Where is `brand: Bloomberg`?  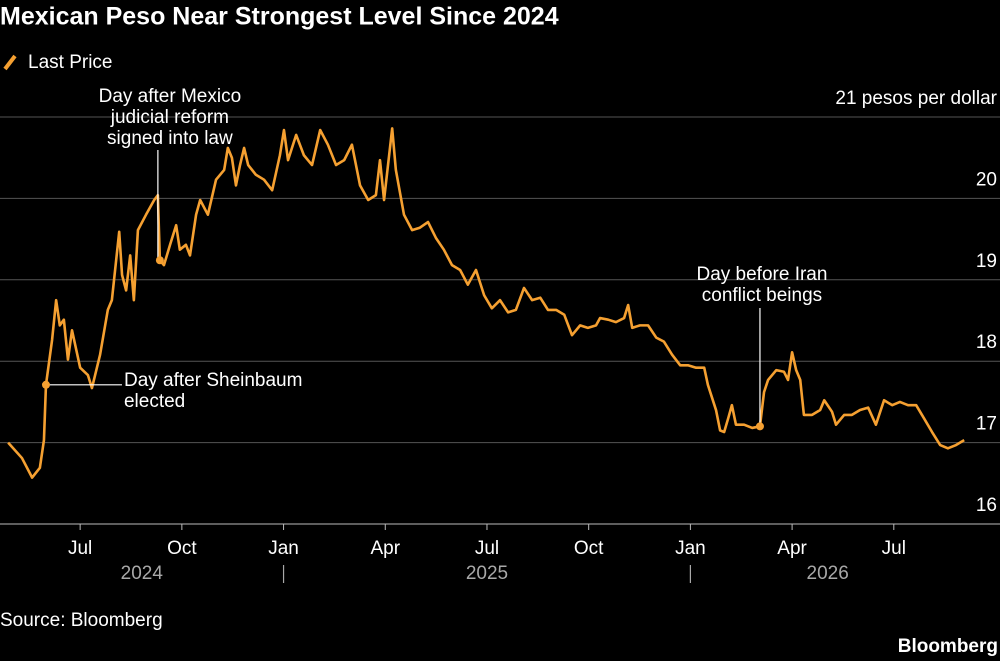 brand: Bloomberg is located at coordinates (948, 646).